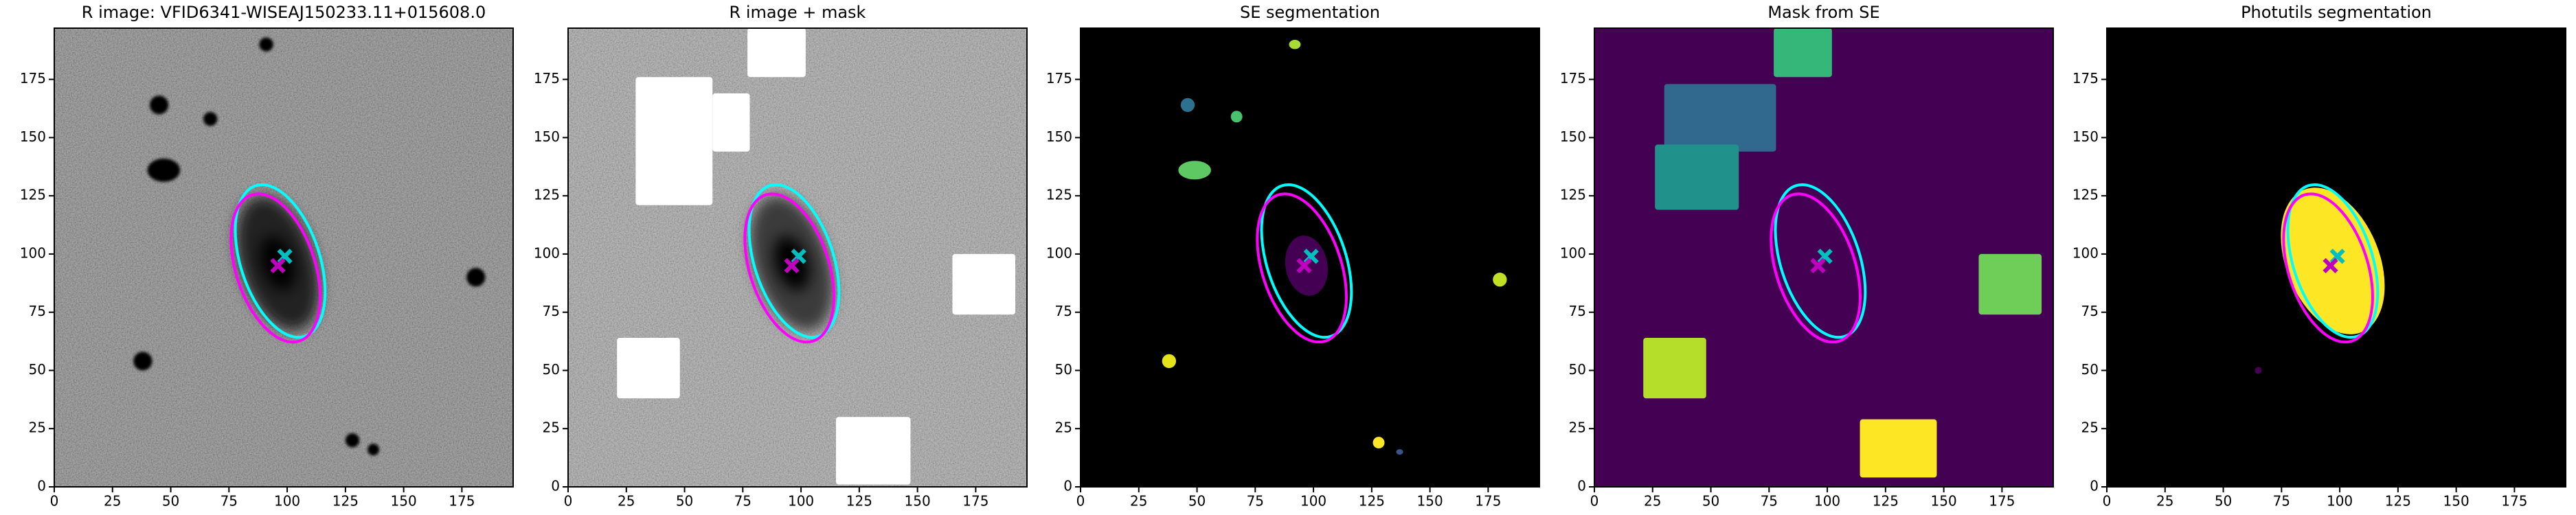  I want to click on panel-title: Photutils segmentation, so click(2336, 12).